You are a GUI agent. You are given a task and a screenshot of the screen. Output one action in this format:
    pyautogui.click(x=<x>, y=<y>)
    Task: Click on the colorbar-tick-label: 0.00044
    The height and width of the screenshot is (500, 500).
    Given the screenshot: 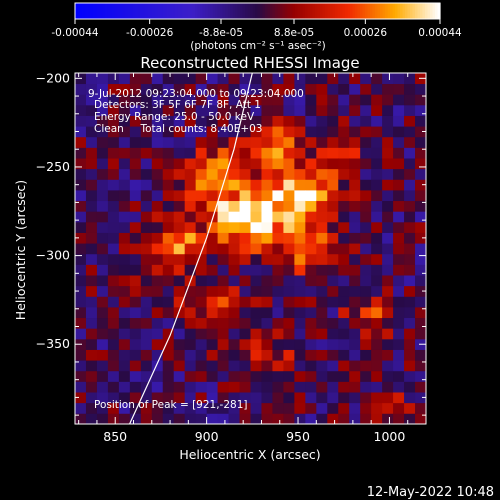 What is the action you would take?
    pyautogui.click(x=440, y=33)
    